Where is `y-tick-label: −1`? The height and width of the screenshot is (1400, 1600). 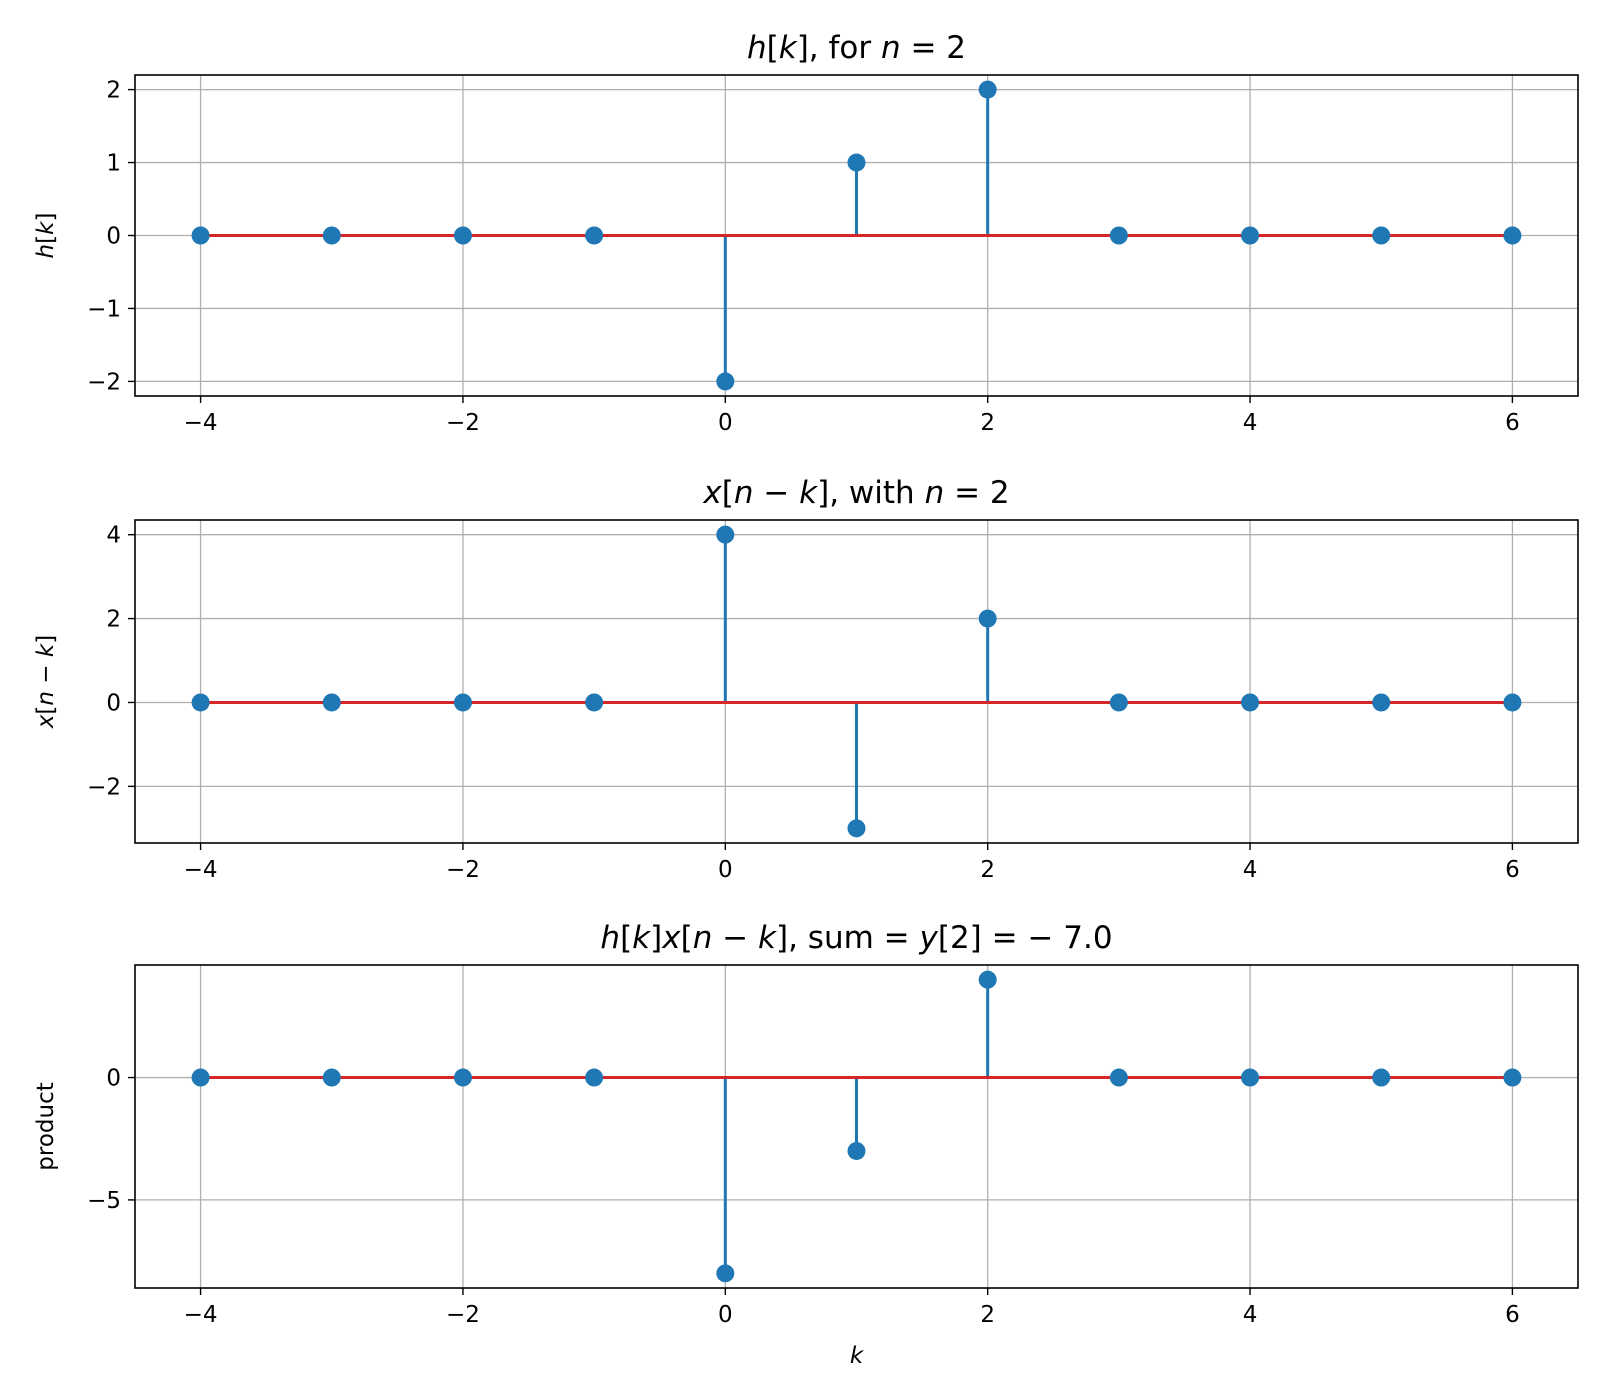 y-tick-label: −1 is located at coordinates (104, 309).